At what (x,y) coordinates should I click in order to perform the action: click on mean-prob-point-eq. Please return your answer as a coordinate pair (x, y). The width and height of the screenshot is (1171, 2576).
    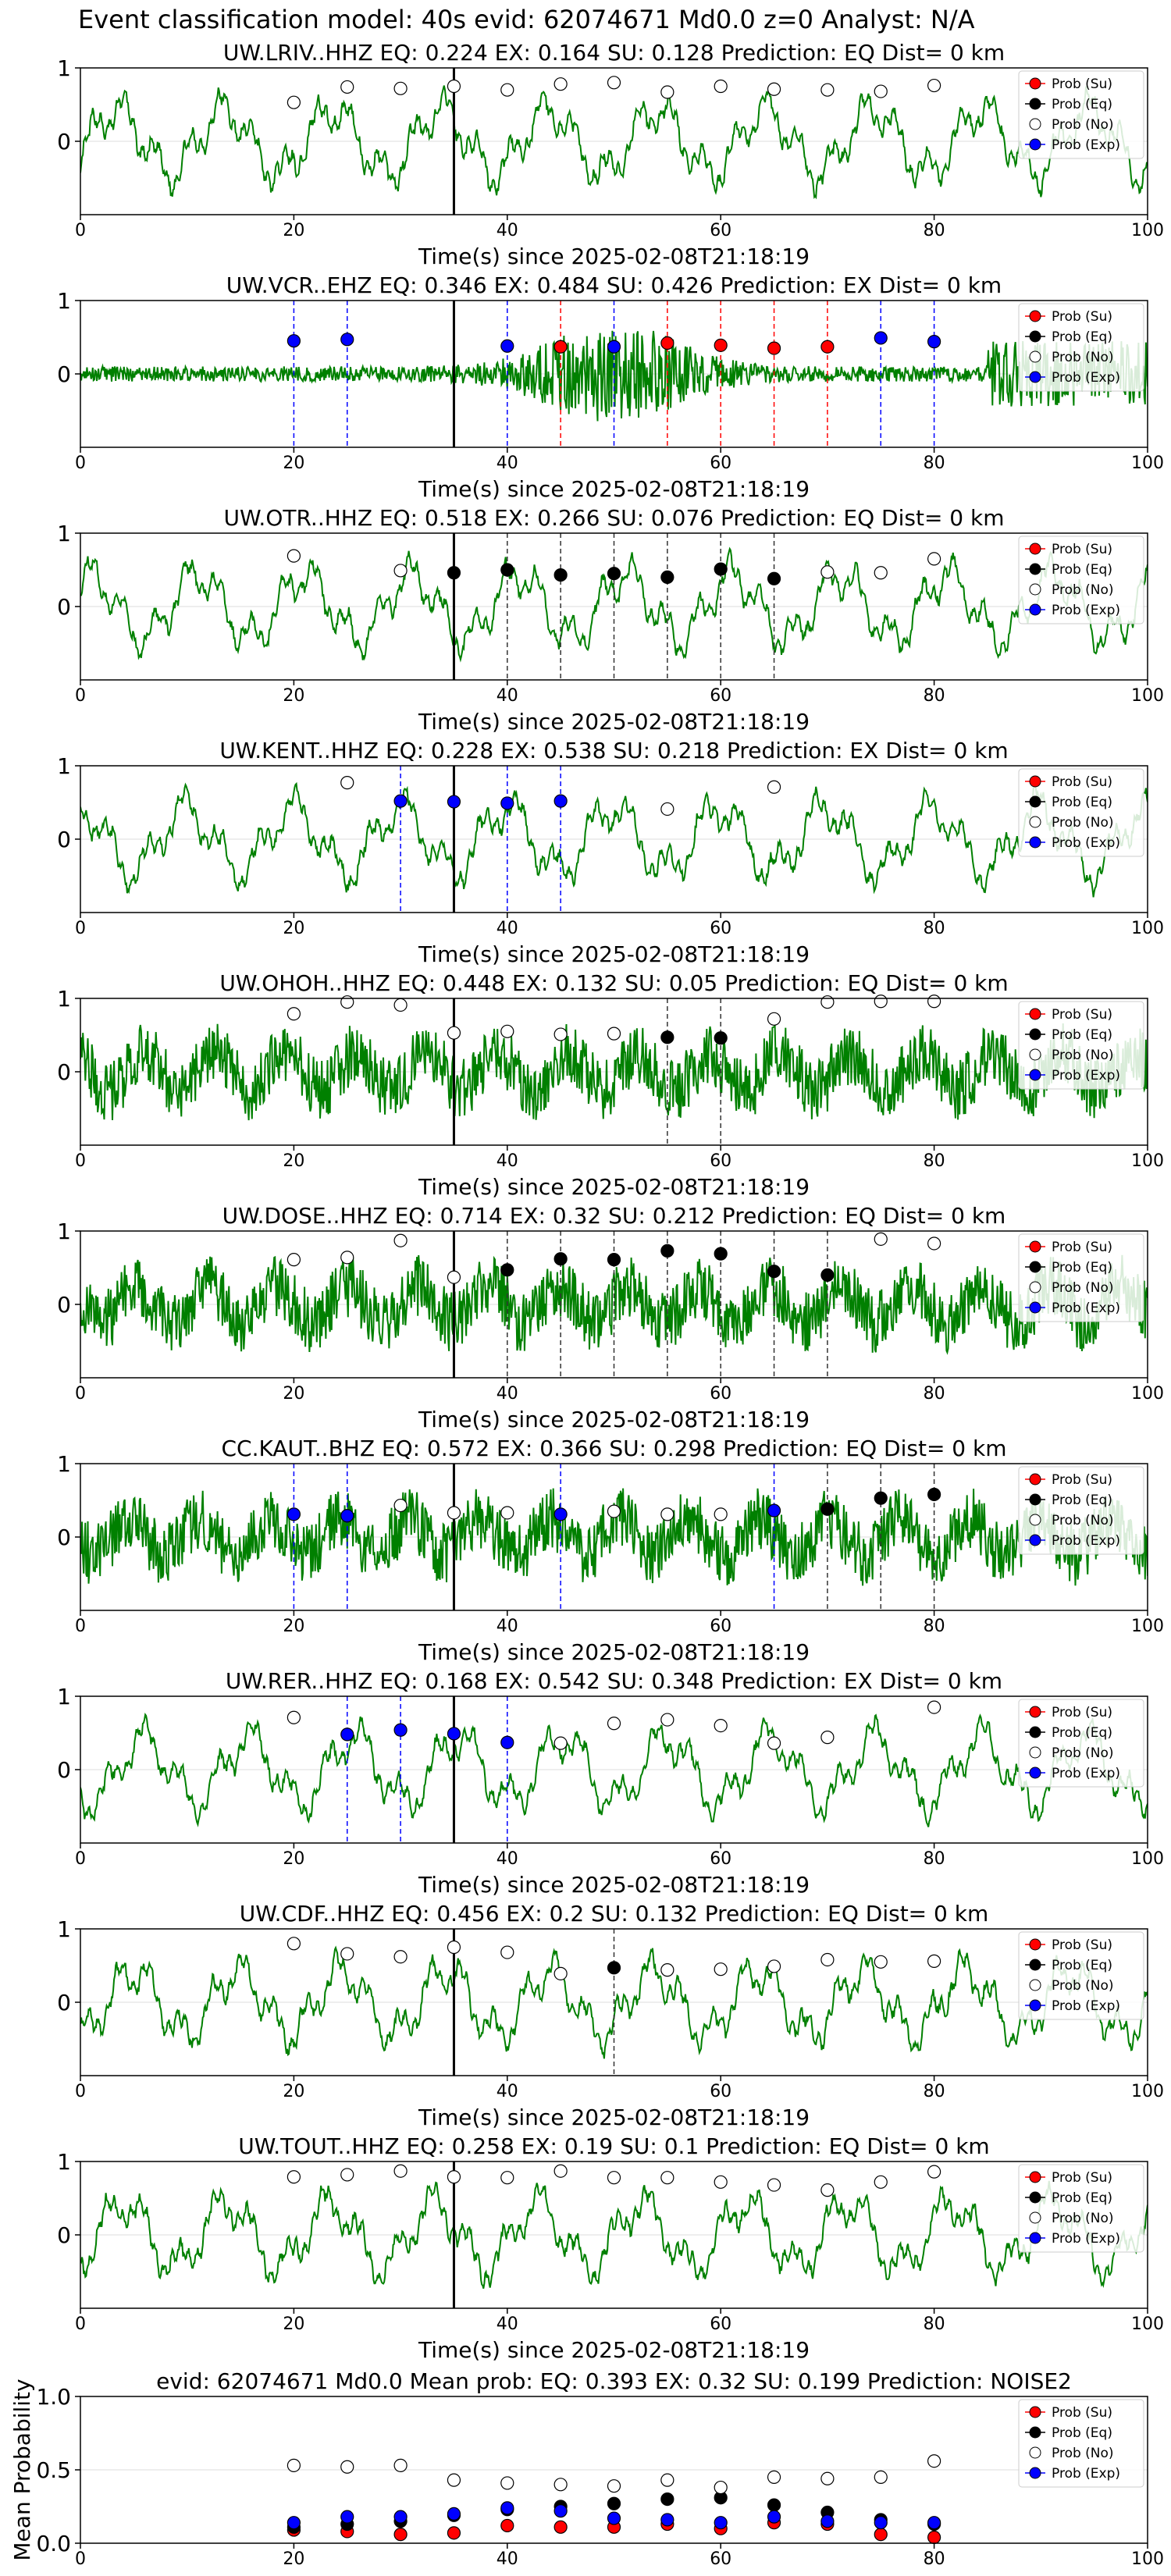
    Looking at the image, I should click on (667, 2499).